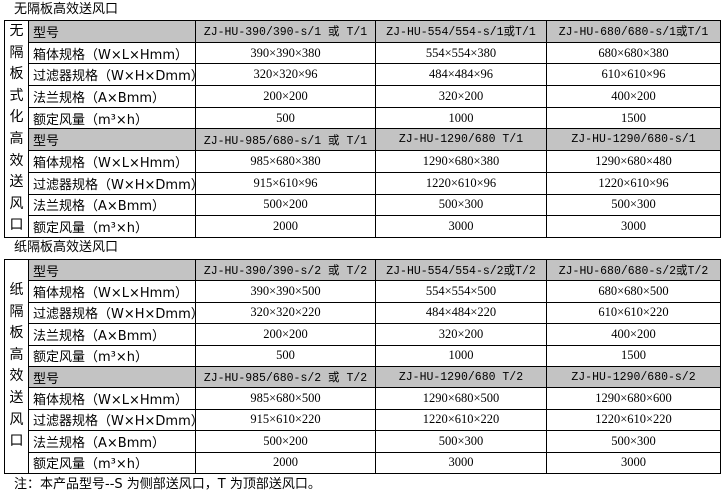 Image resolution: width=725 pixels, height=496 pixels. What do you see at coordinates (633, 291) in the screenshot?
I see `spec-value: 680×680×500` at bounding box center [633, 291].